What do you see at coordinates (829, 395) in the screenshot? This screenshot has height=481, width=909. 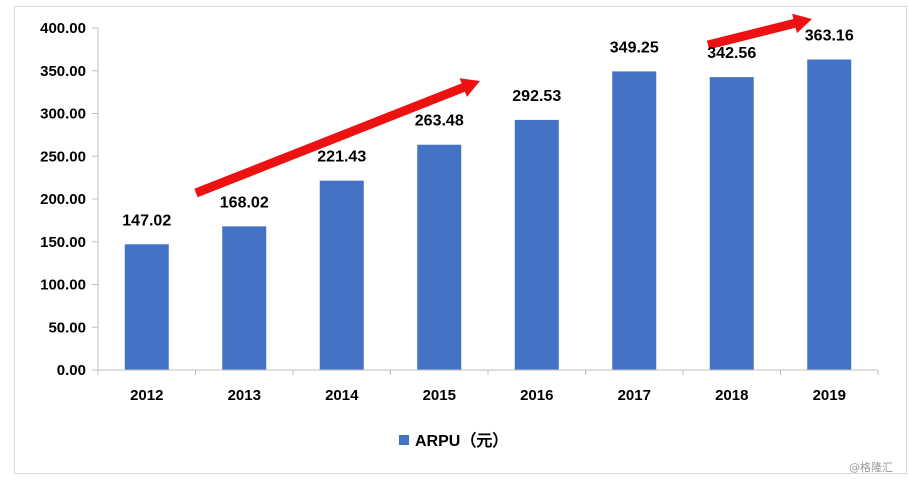 I see `x-tick-label: 2019` at bounding box center [829, 395].